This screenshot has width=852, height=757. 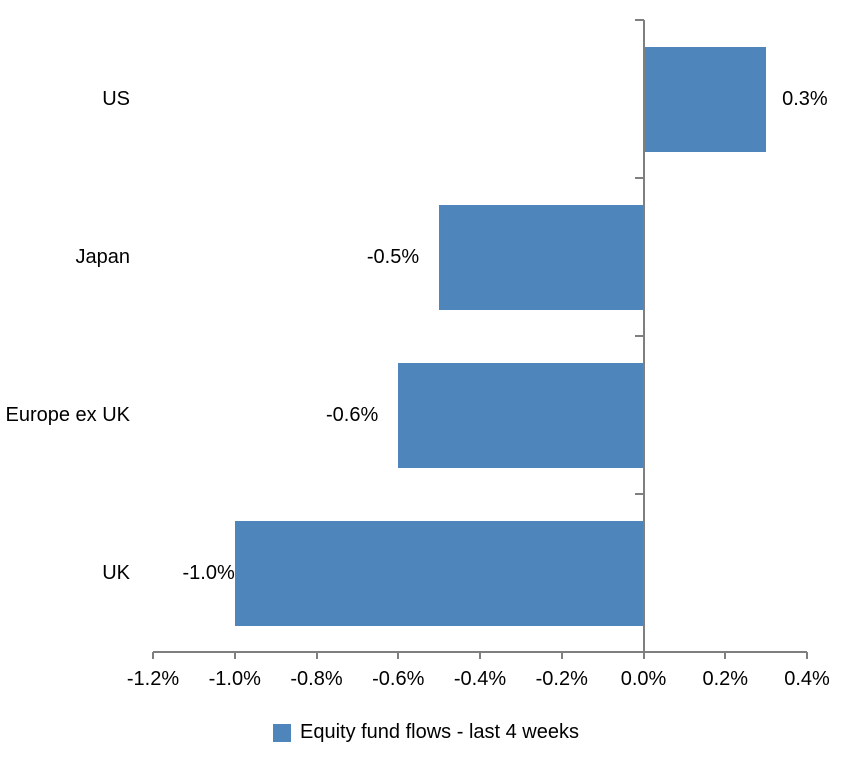 What do you see at coordinates (116, 572) in the screenshot?
I see `category-label-uk: UK` at bounding box center [116, 572].